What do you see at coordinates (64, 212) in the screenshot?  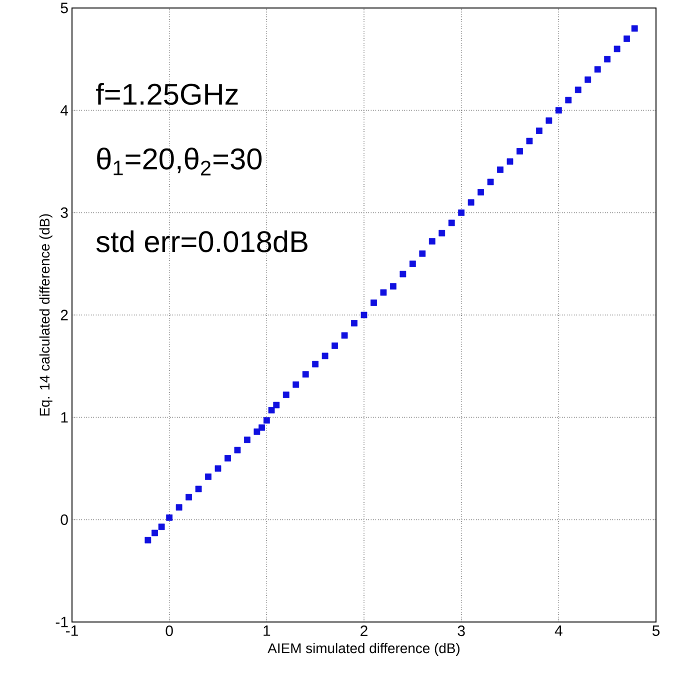 I see `y-tick-label: 3` at bounding box center [64, 212].